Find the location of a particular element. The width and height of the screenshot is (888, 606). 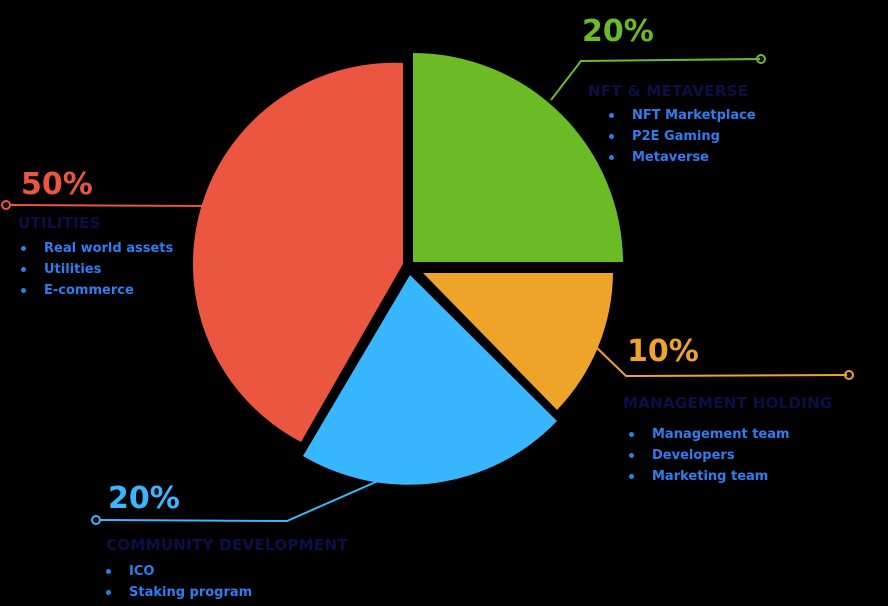

slice-community-development is located at coordinates (430, 380).